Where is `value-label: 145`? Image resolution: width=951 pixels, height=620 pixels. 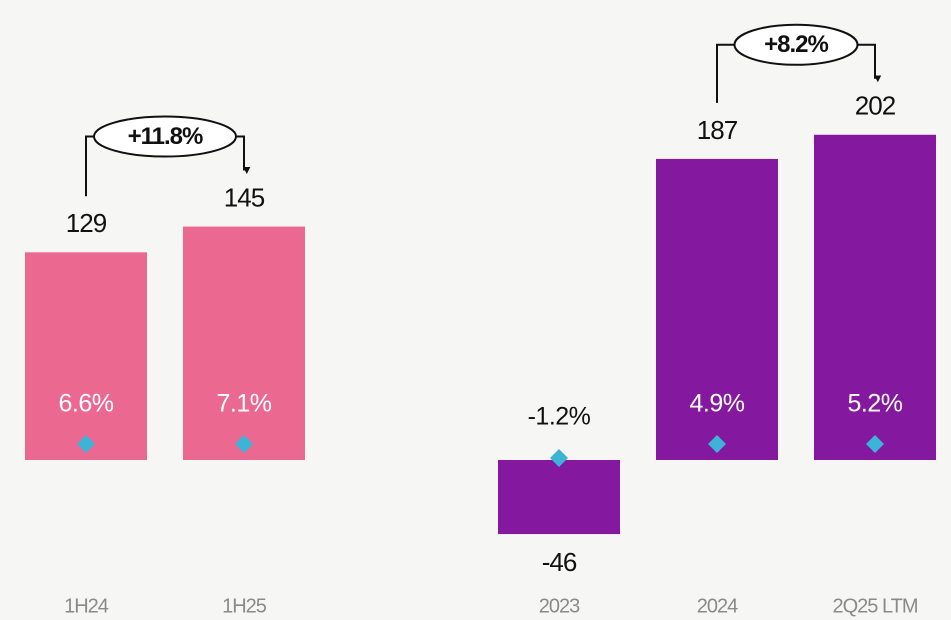 value-label: 145 is located at coordinates (244, 197).